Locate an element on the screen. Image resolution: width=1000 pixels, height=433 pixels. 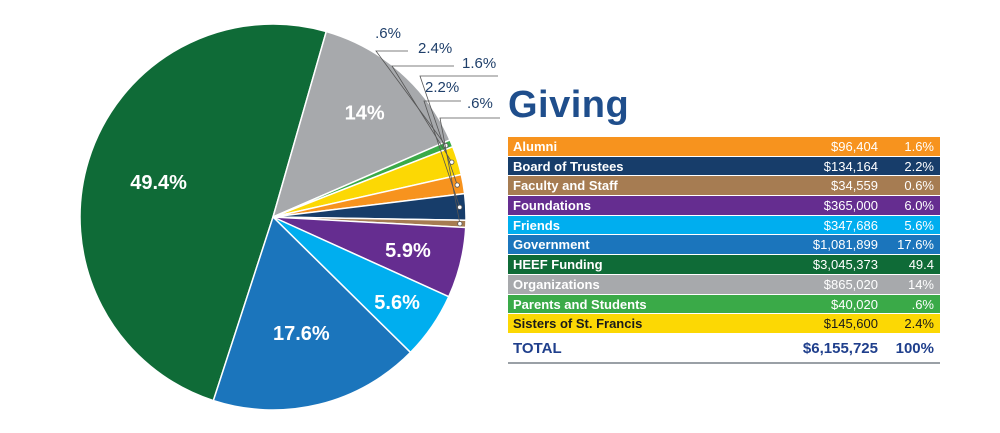
total-amount: $6,155,725 is located at coordinates (840, 348).